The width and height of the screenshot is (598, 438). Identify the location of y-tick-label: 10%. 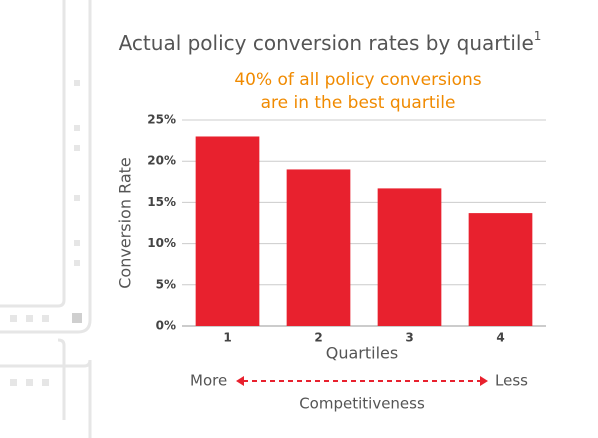
(161, 243).